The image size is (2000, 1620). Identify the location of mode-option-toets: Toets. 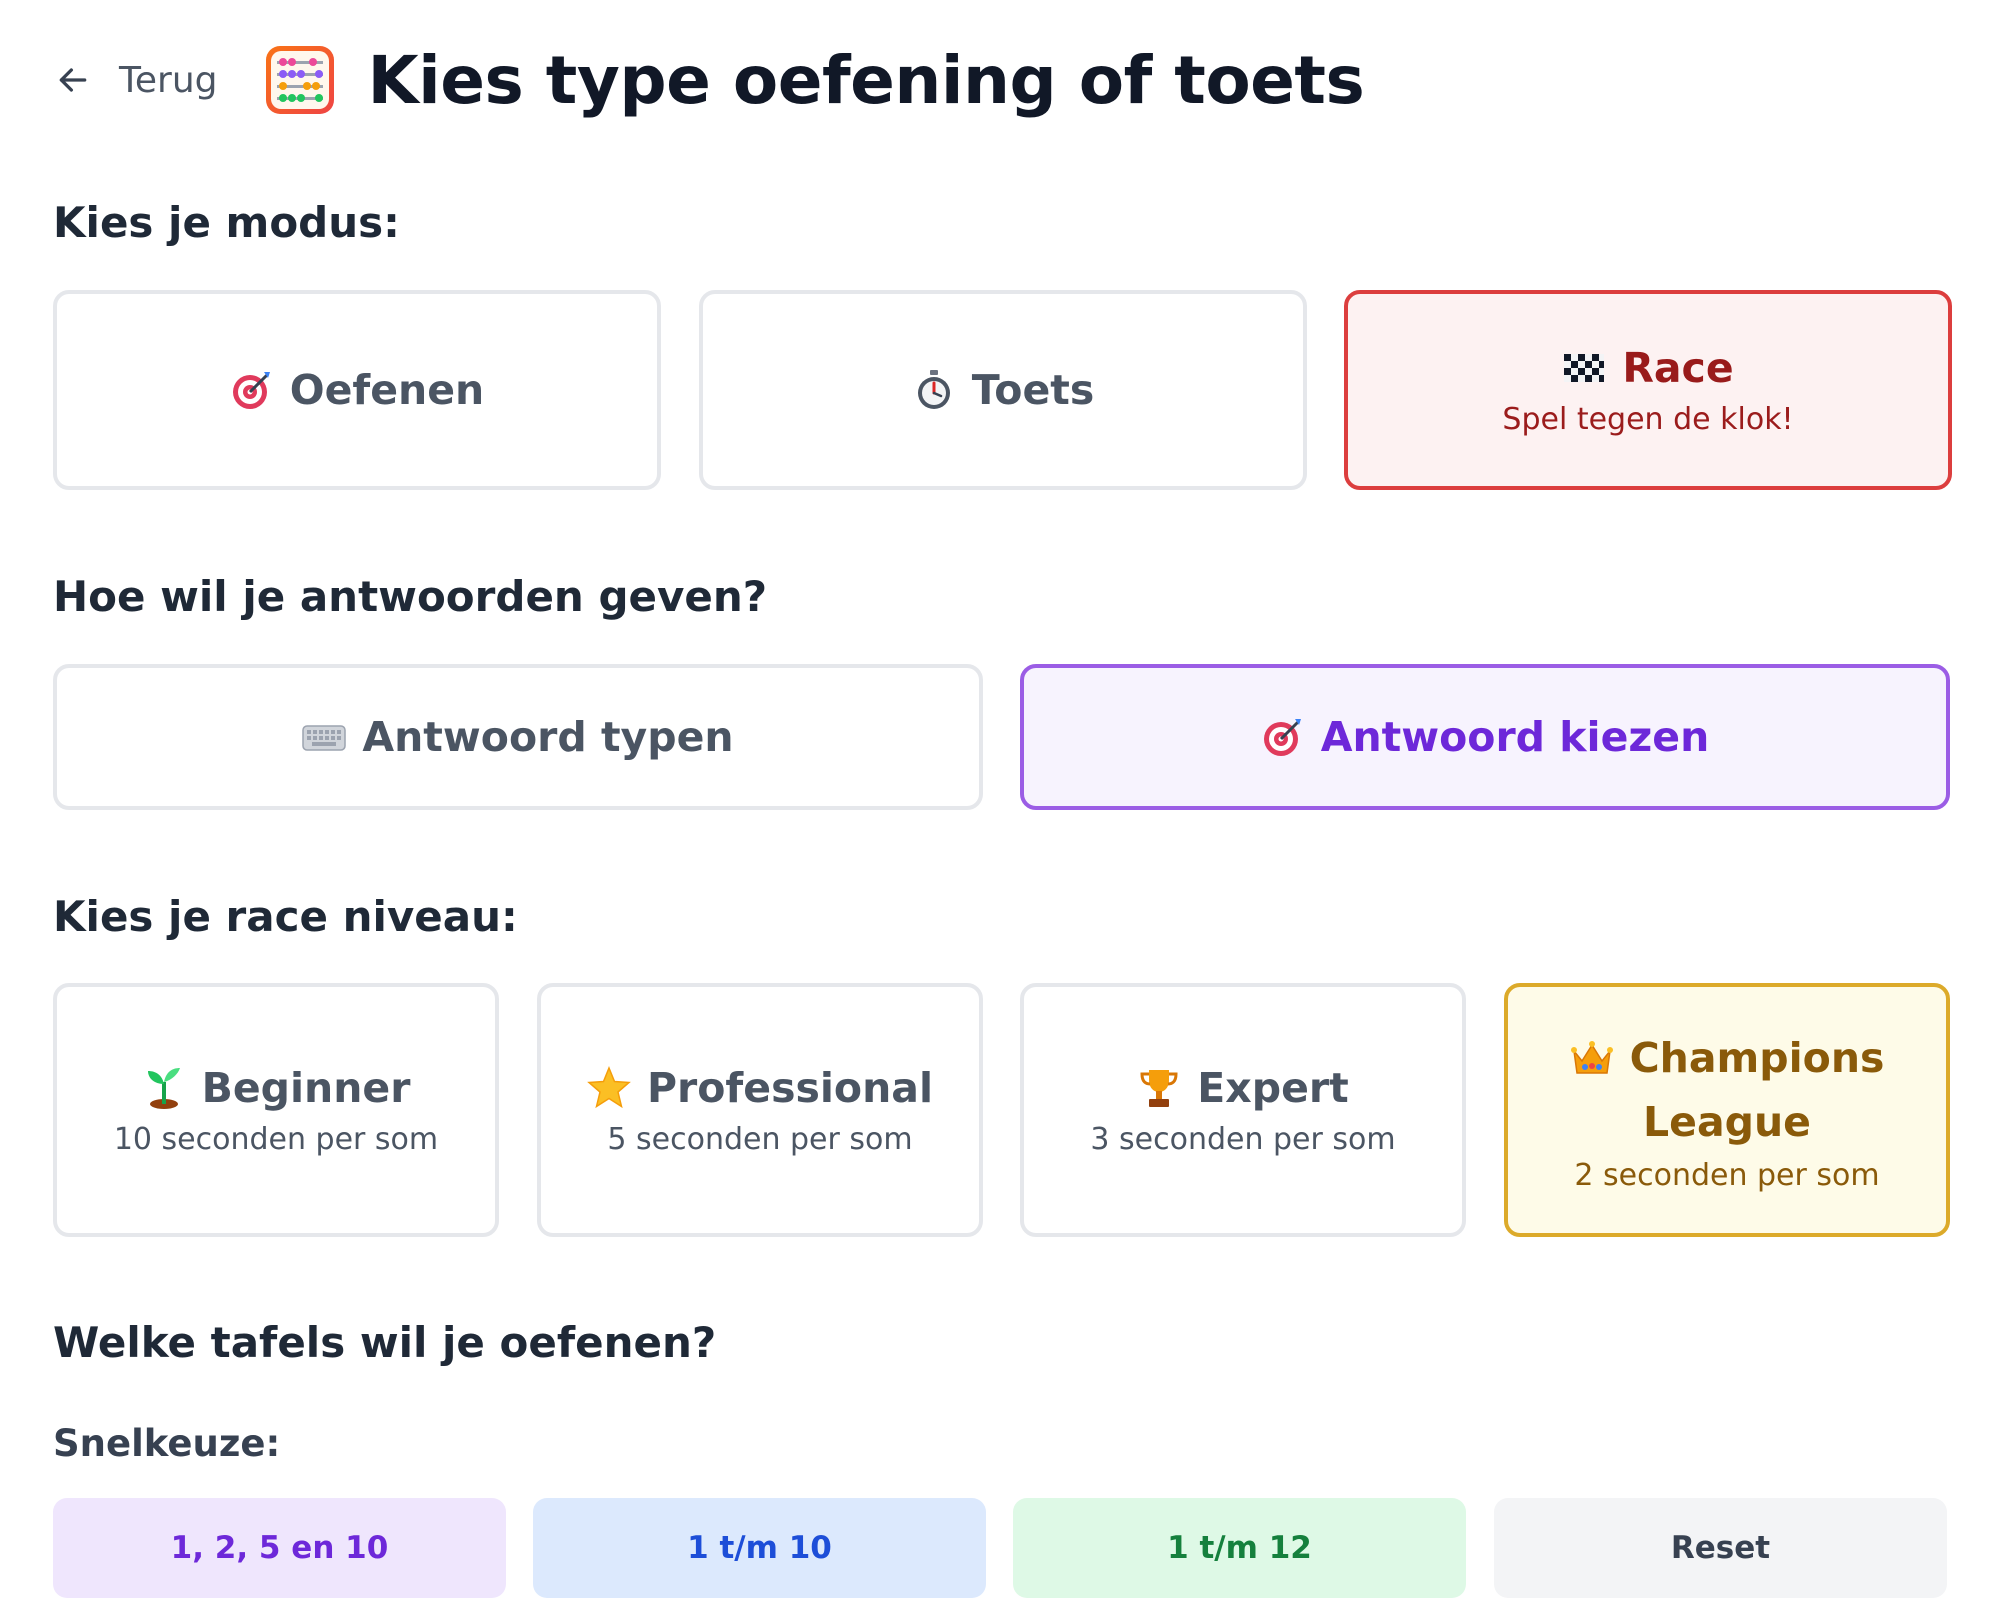
(1003, 390).